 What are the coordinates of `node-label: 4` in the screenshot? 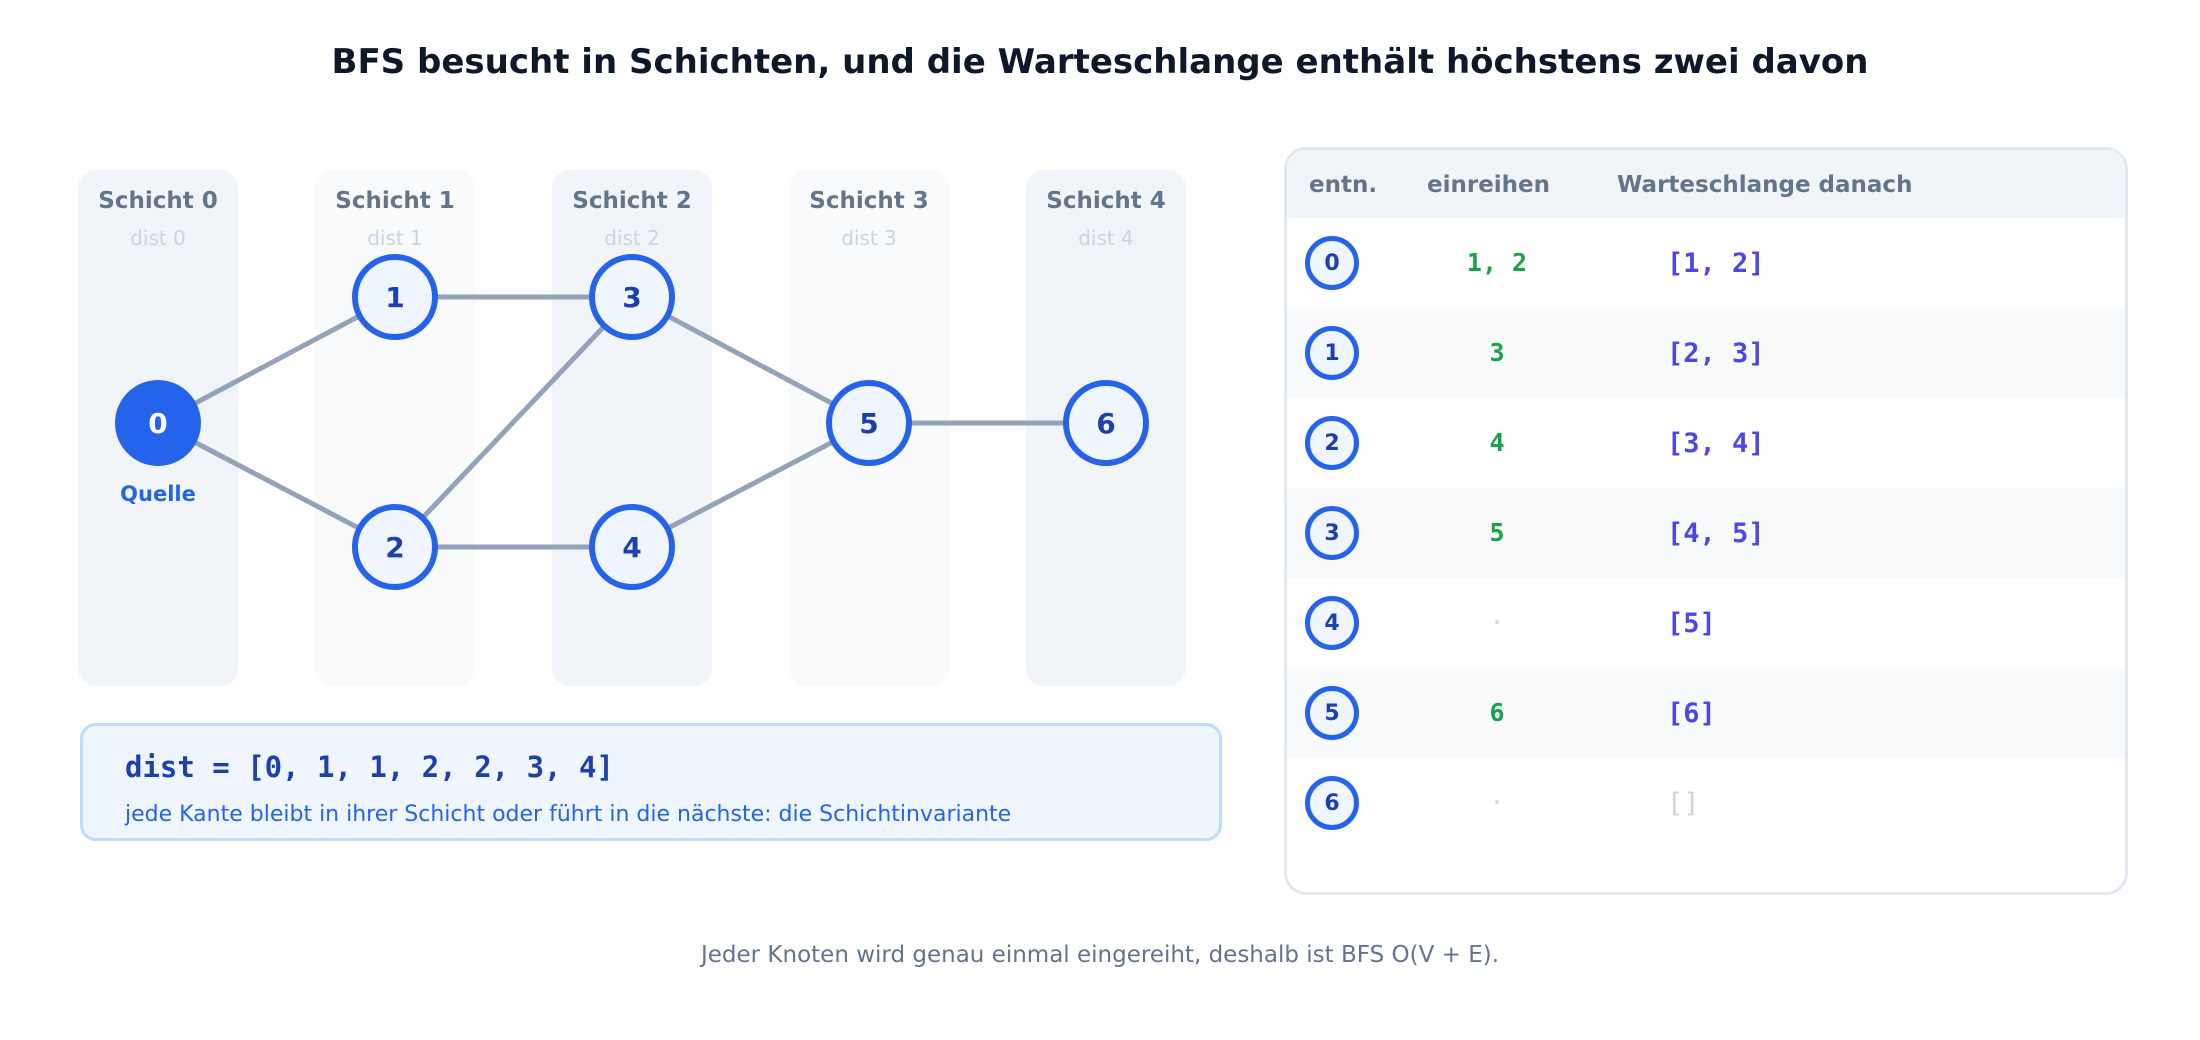 It's located at (631, 547).